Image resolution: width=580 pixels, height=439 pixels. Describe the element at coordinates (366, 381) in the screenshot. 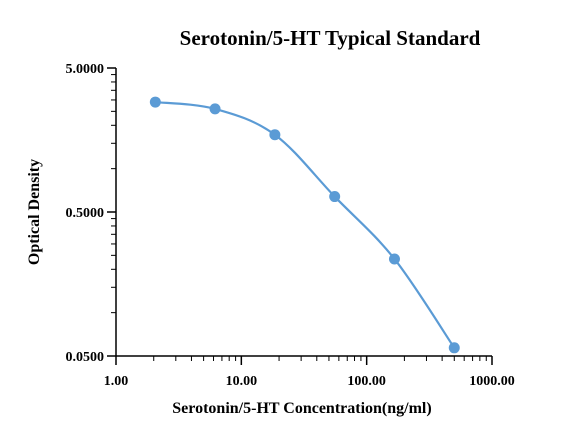

I see `x-tick-label: 100.00` at that location.